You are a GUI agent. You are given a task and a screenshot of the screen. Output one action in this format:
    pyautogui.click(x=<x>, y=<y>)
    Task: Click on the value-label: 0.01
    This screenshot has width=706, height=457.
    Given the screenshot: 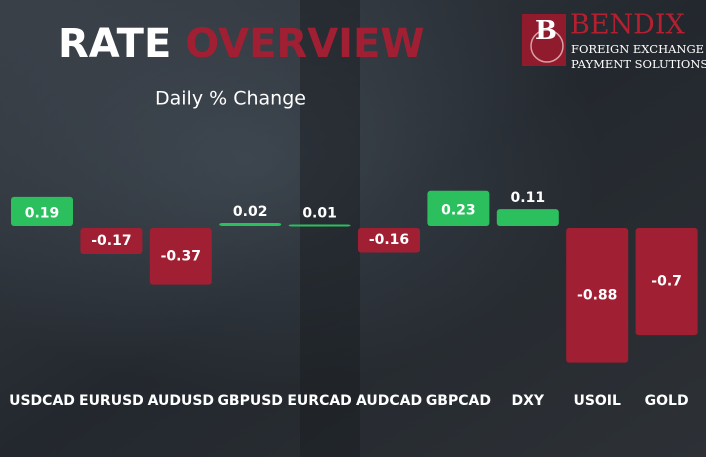 What is the action you would take?
    pyautogui.click(x=319, y=213)
    